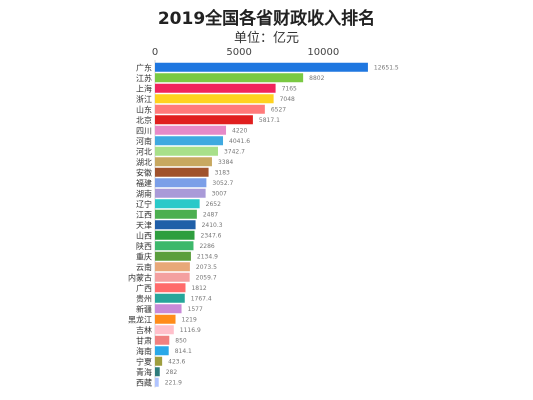  What do you see at coordinates (144, 372) in the screenshot?
I see `category-label: 青海` at bounding box center [144, 372].